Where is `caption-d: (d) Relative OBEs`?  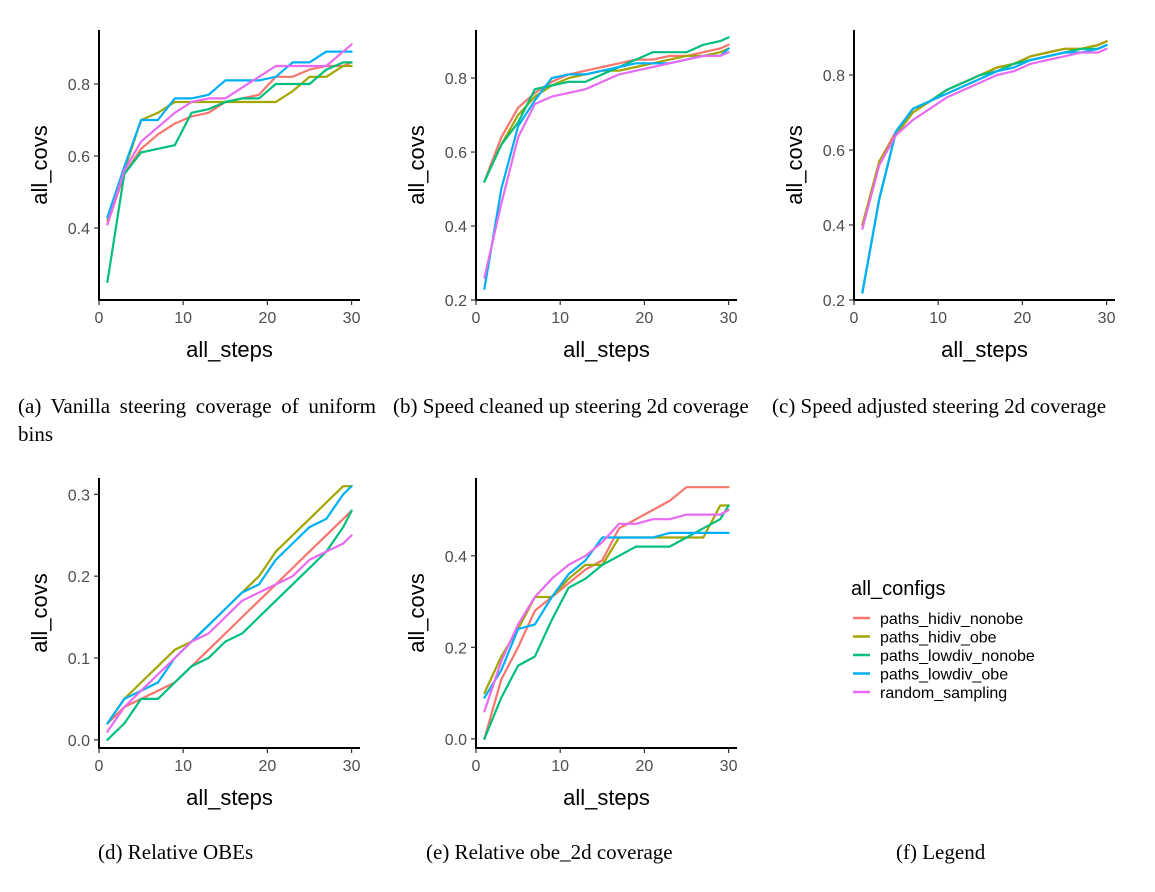
caption-d: (d) Relative OBEs is located at coordinates (176, 852).